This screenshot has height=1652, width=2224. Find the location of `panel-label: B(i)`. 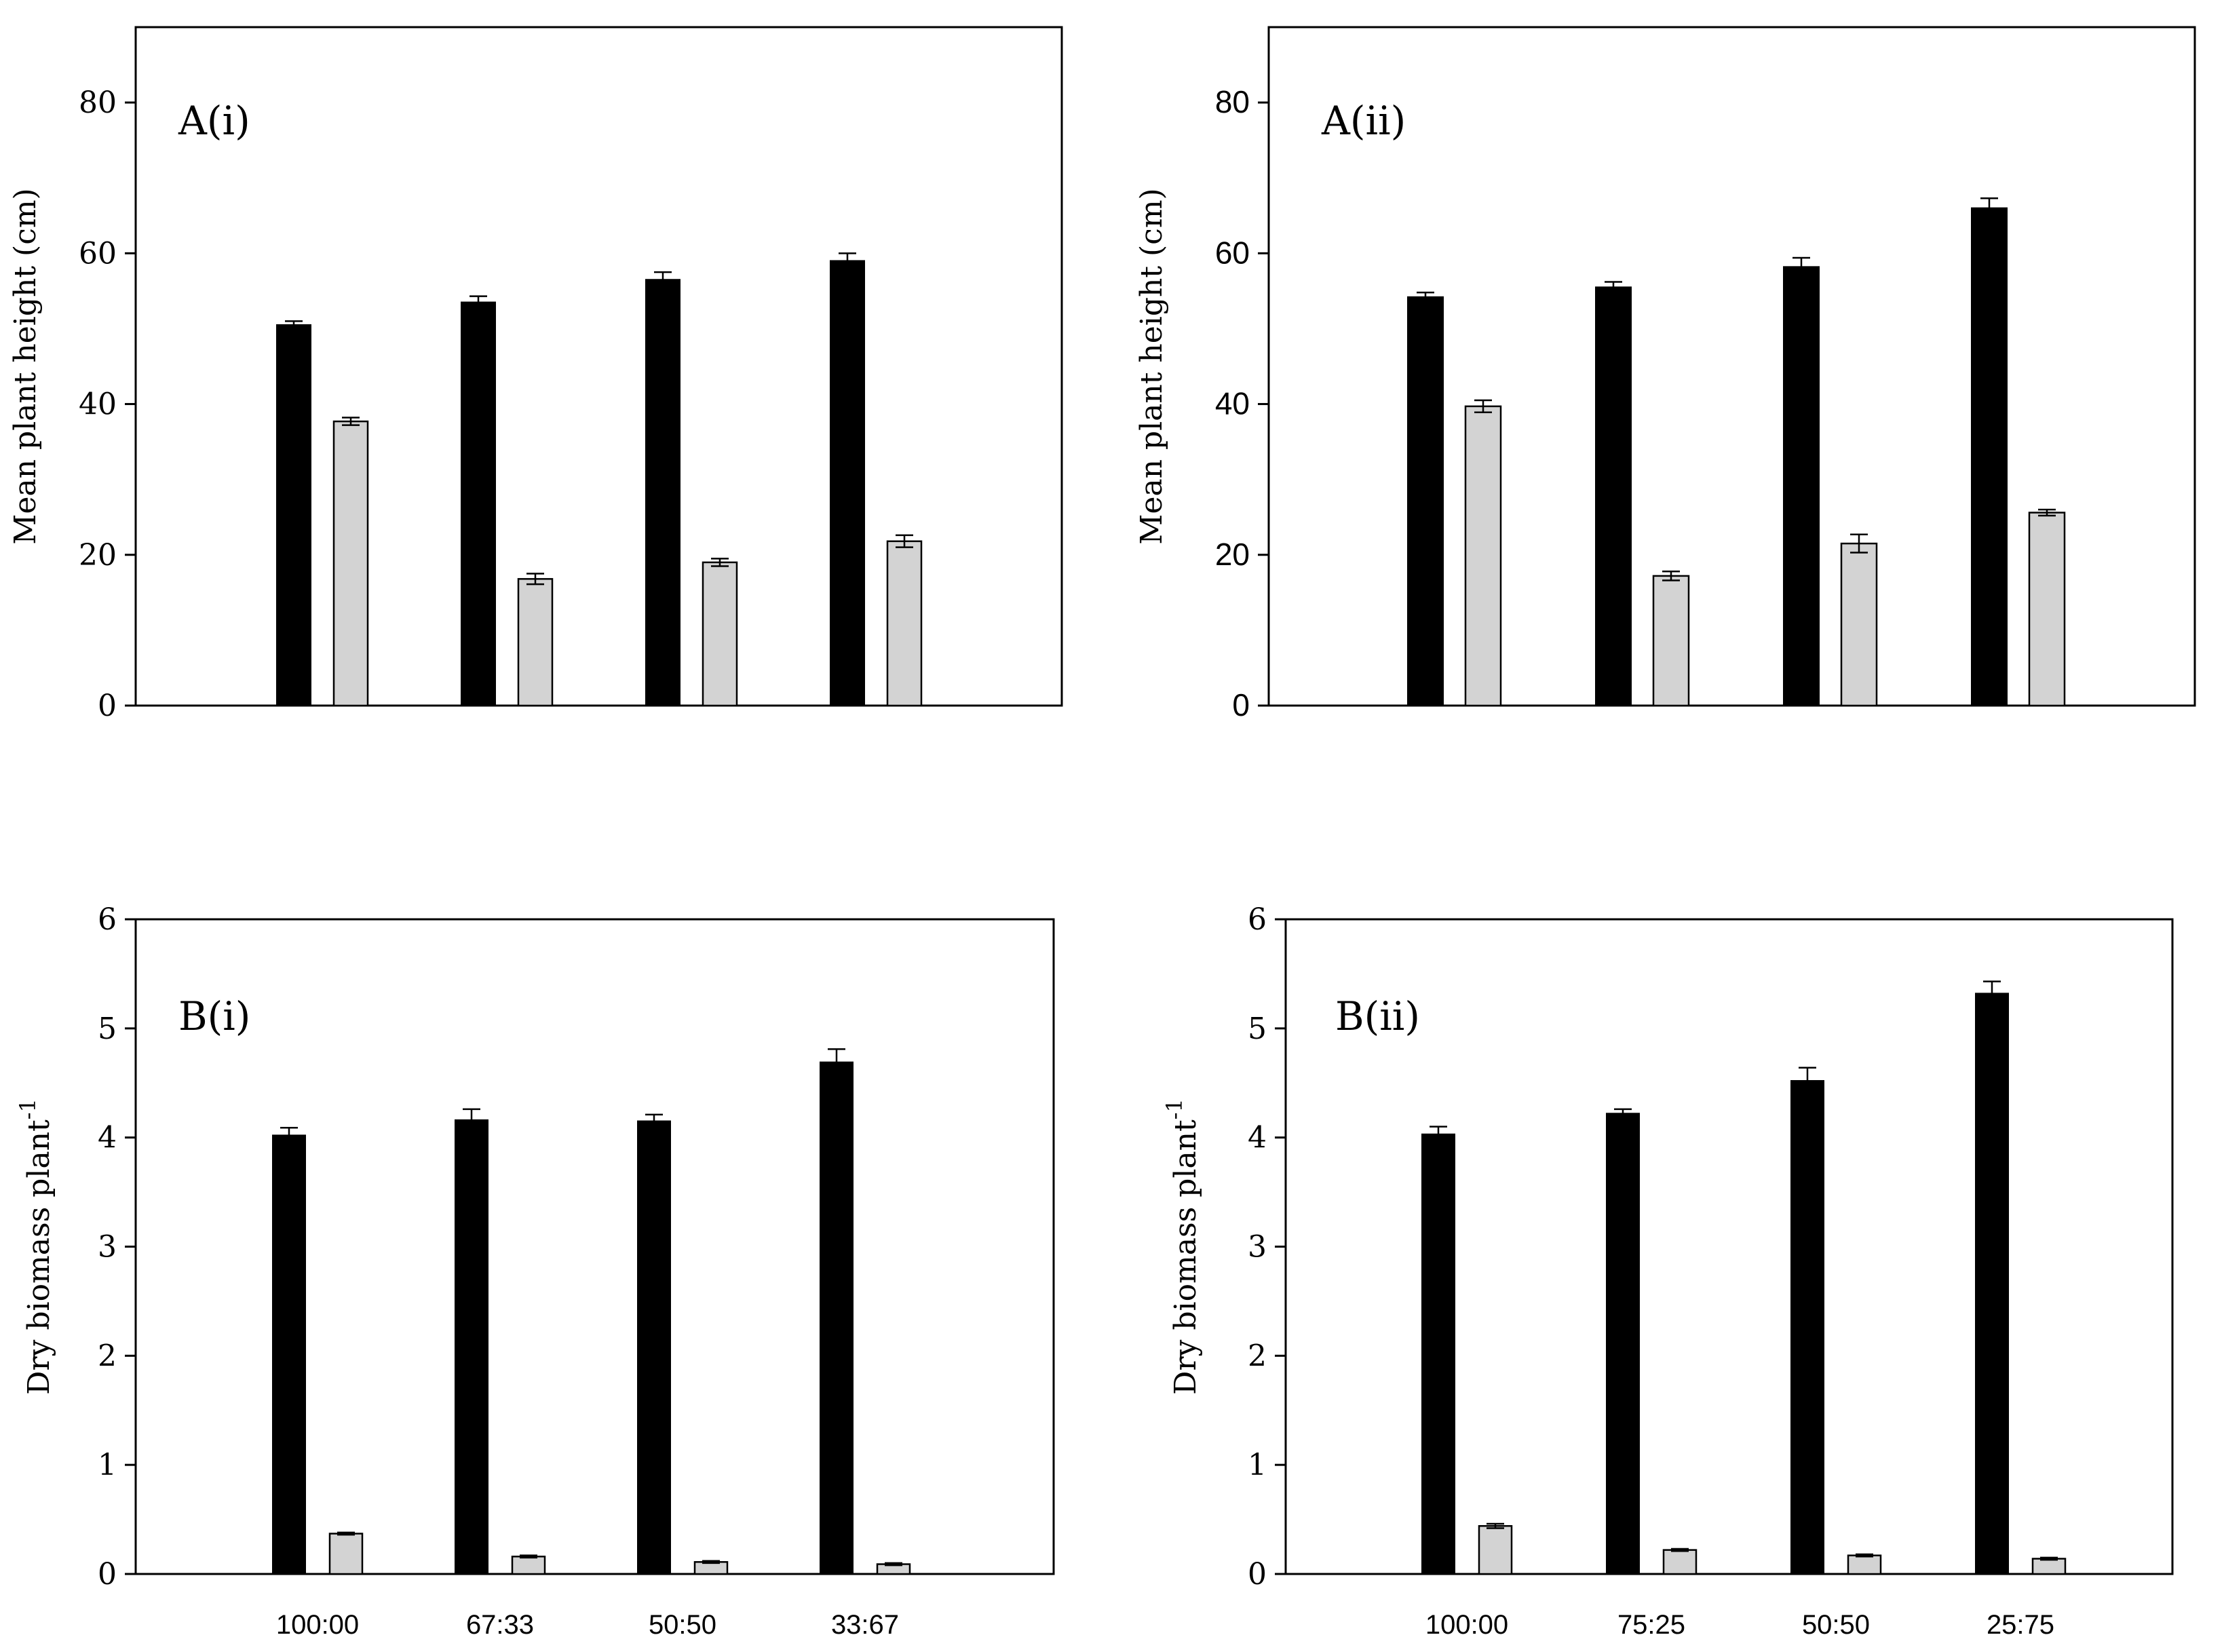

panel-label: B(i) is located at coordinates (214, 1016).